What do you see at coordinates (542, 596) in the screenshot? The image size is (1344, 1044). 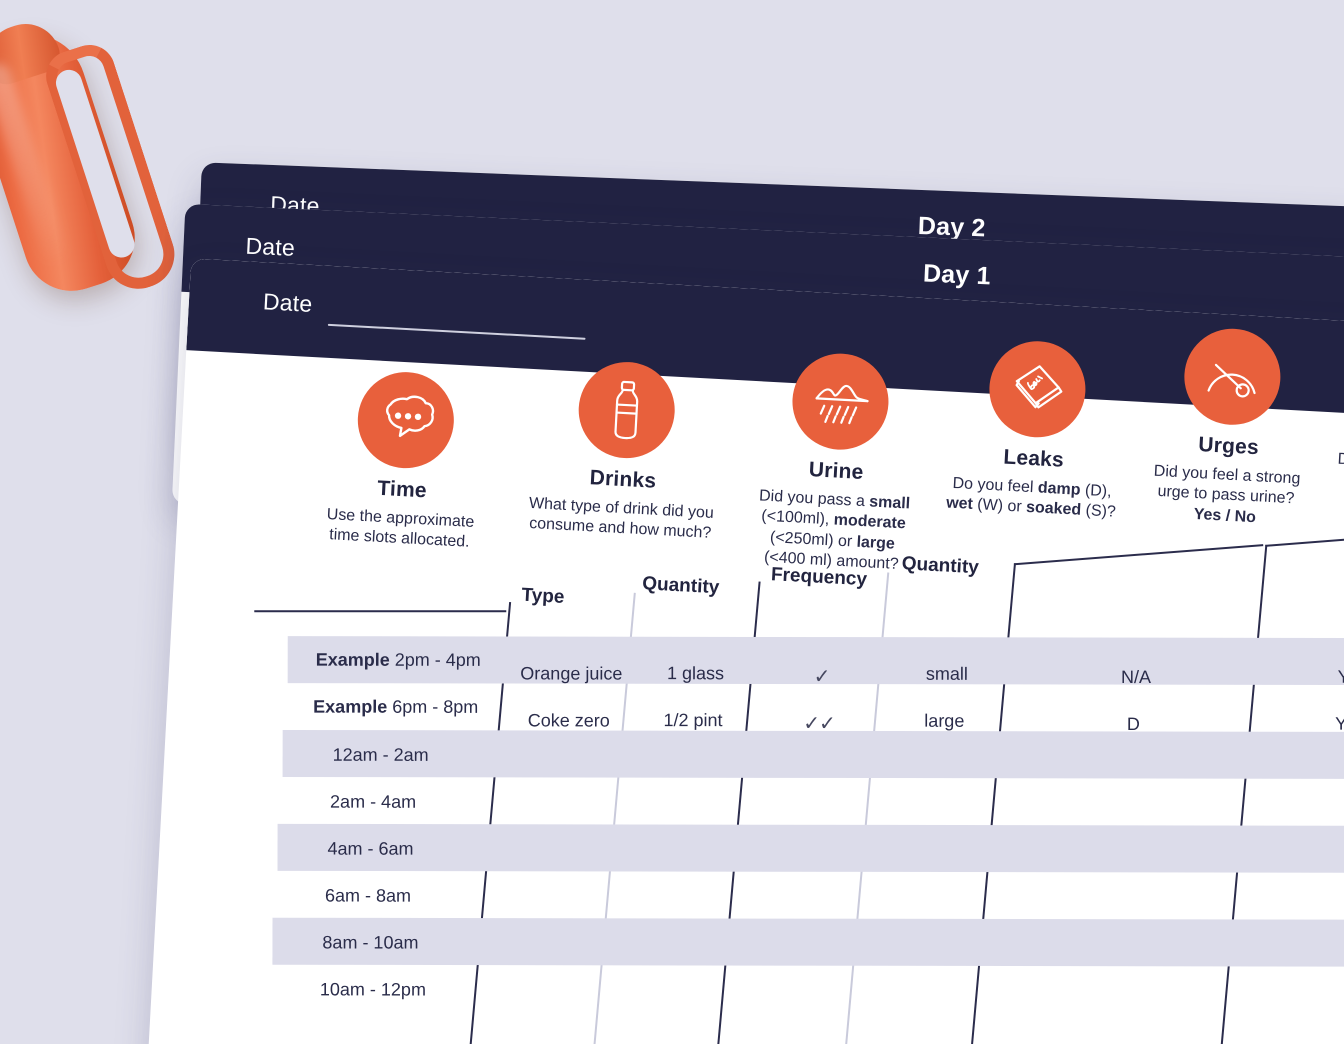 I see `header-drinks-type: Type` at bounding box center [542, 596].